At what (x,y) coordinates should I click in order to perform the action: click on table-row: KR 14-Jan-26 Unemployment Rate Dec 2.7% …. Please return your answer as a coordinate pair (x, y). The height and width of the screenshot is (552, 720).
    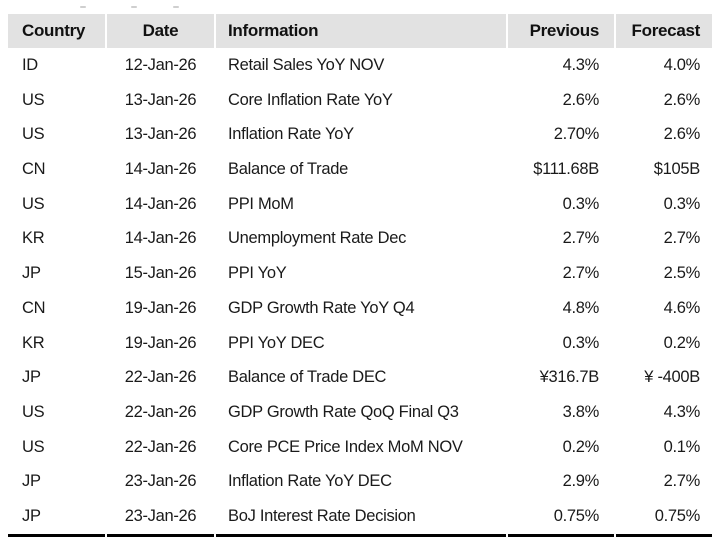
    Looking at the image, I should click on (360, 239).